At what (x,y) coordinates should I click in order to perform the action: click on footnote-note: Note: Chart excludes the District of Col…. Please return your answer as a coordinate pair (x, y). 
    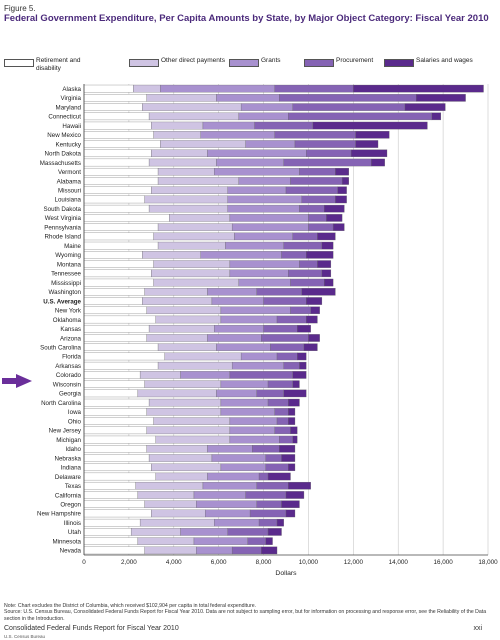
    Looking at the image, I should click on (130, 606).